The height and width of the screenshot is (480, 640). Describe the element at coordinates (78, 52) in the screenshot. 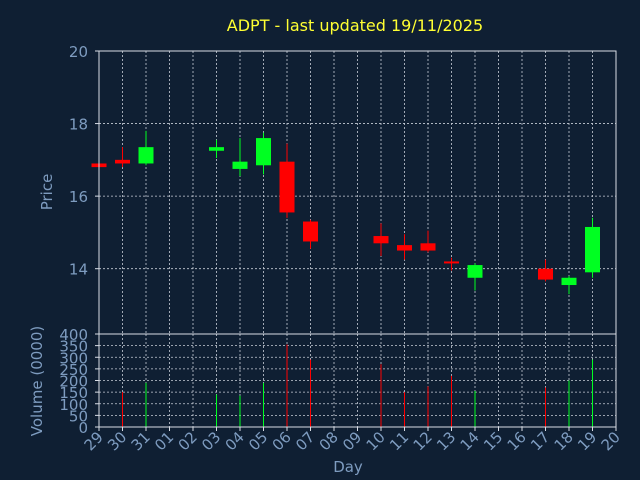

I see `price-tick-label: 20` at that location.